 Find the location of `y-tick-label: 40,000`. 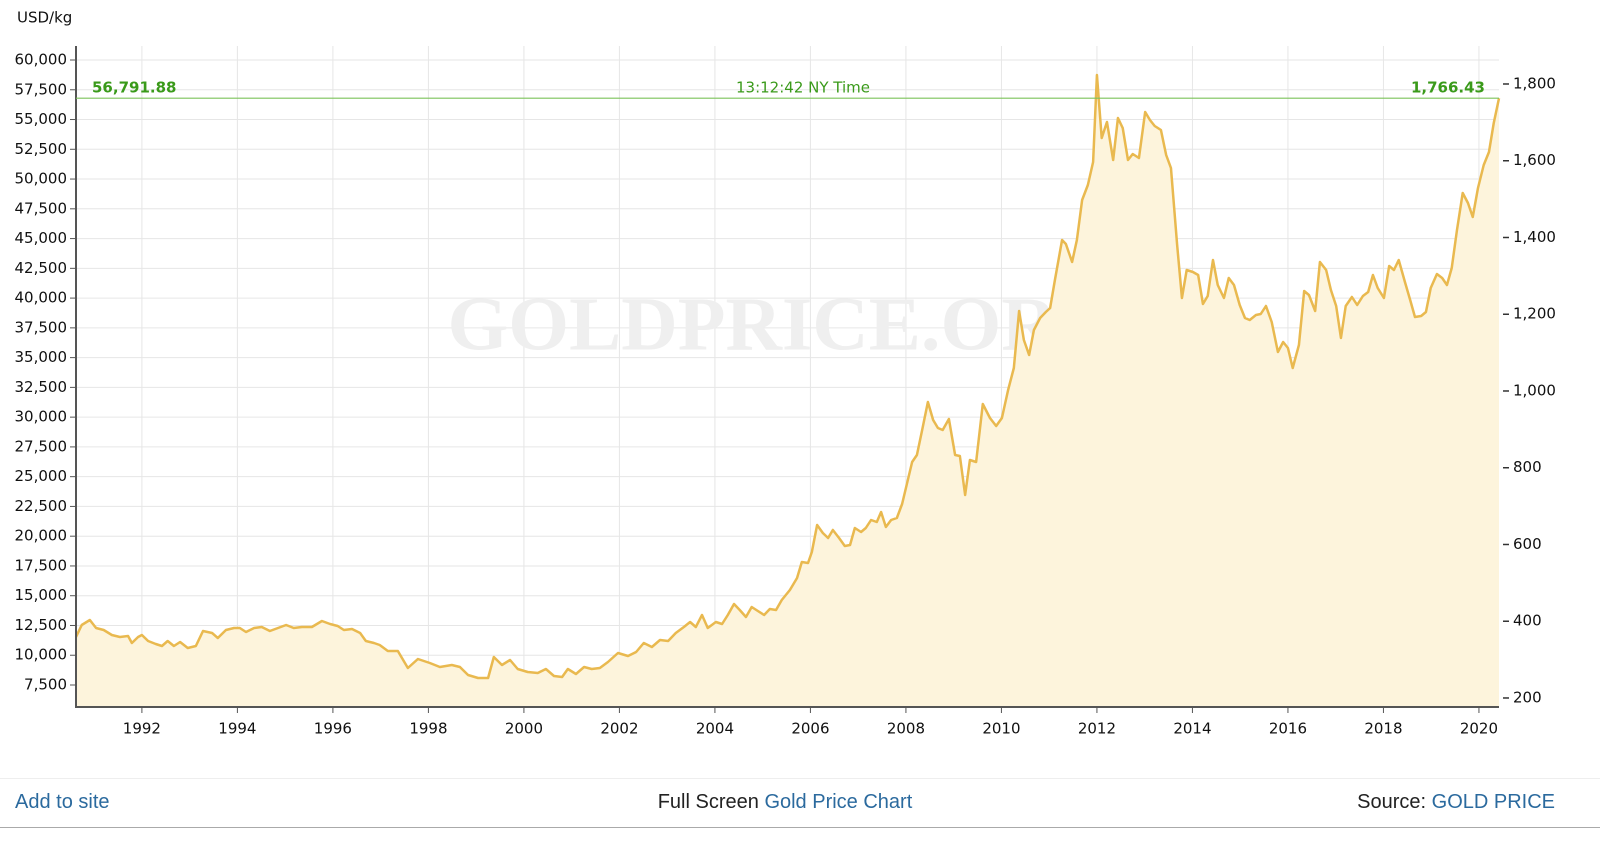

y-tick-label: 40,000 is located at coordinates (41, 298).